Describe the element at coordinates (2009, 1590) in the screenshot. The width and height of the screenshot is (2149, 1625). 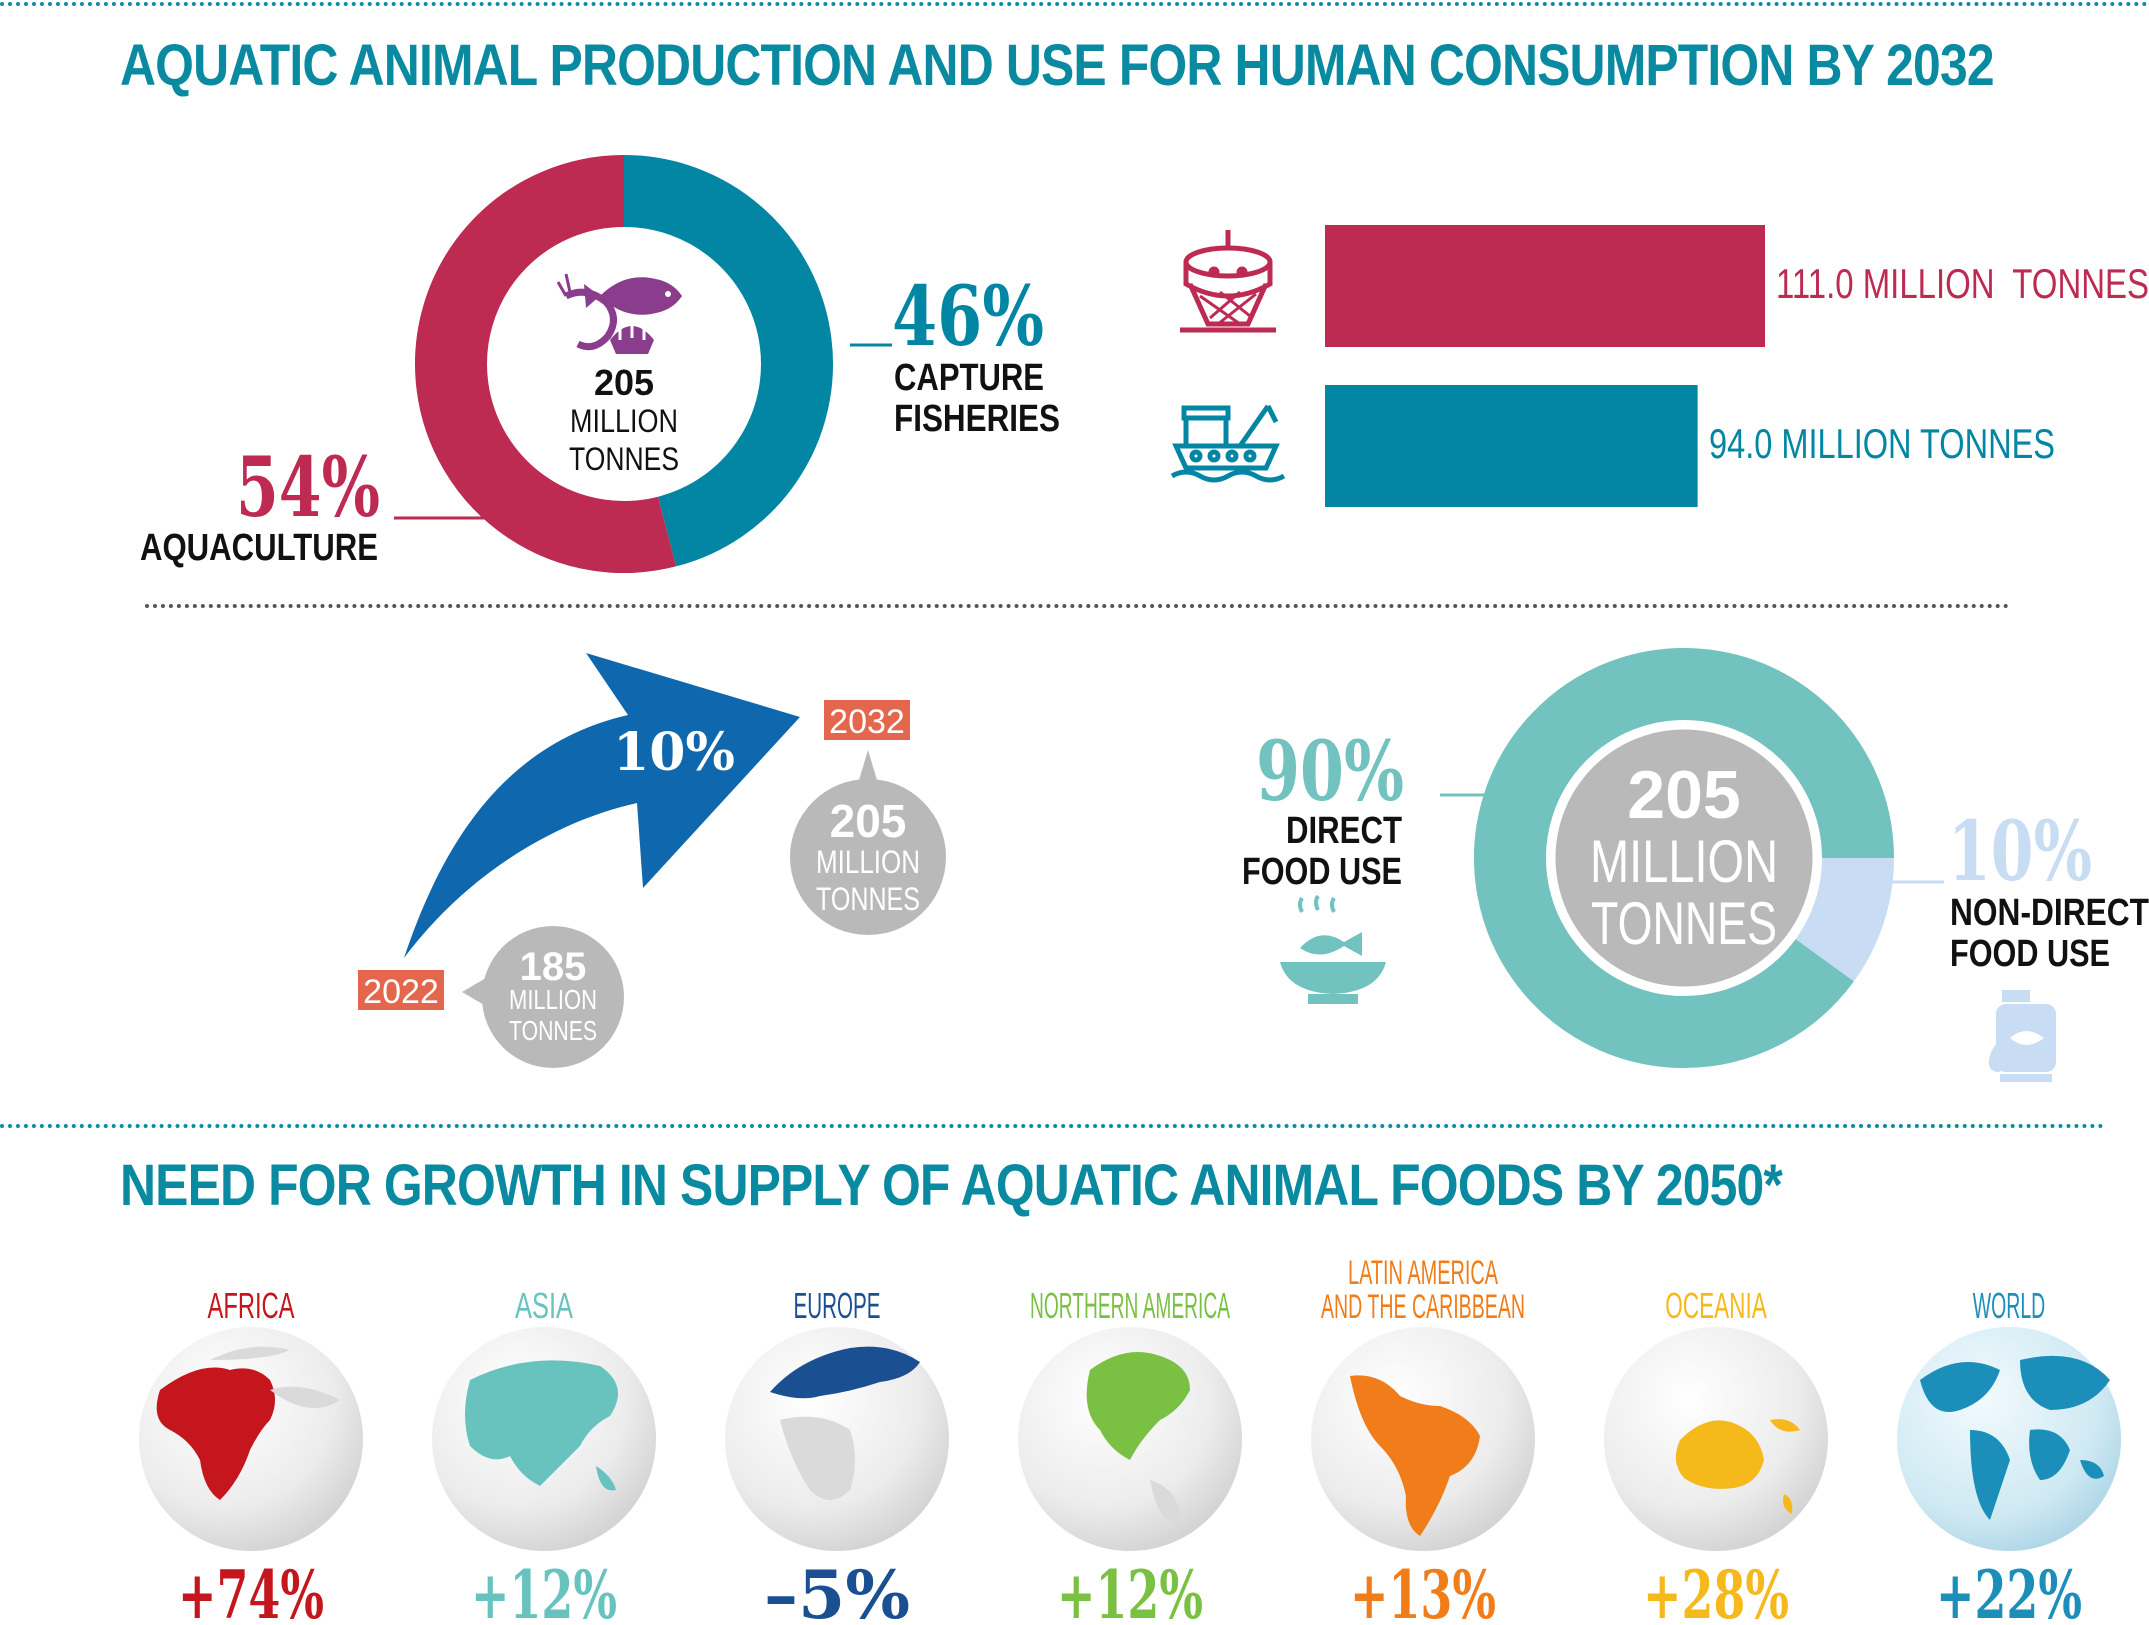
I see `region-value-world: +22%` at that location.